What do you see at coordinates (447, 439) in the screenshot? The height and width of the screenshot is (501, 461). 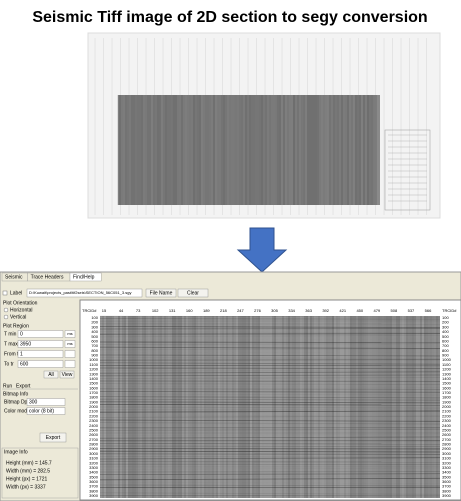 I see `time-label: 2700` at bounding box center [447, 439].